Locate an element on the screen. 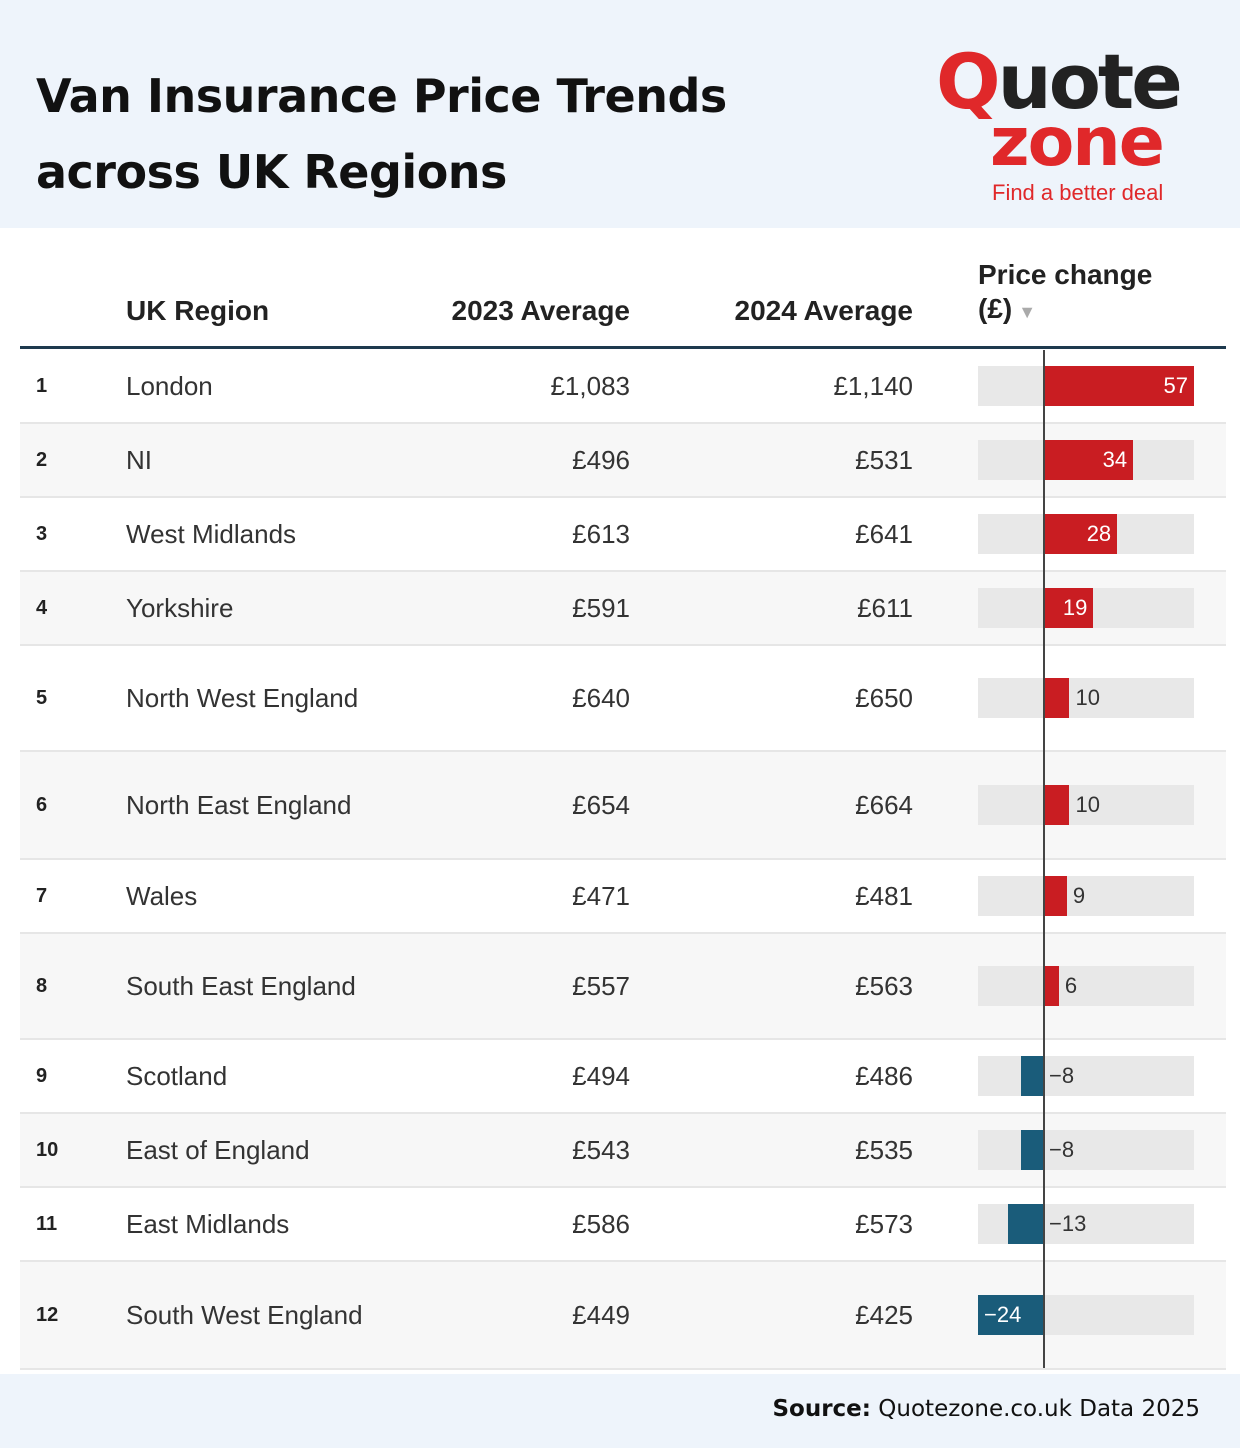 This screenshot has width=1240, height=1448. row-2023-average: £613 is located at coordinates (601, 533).